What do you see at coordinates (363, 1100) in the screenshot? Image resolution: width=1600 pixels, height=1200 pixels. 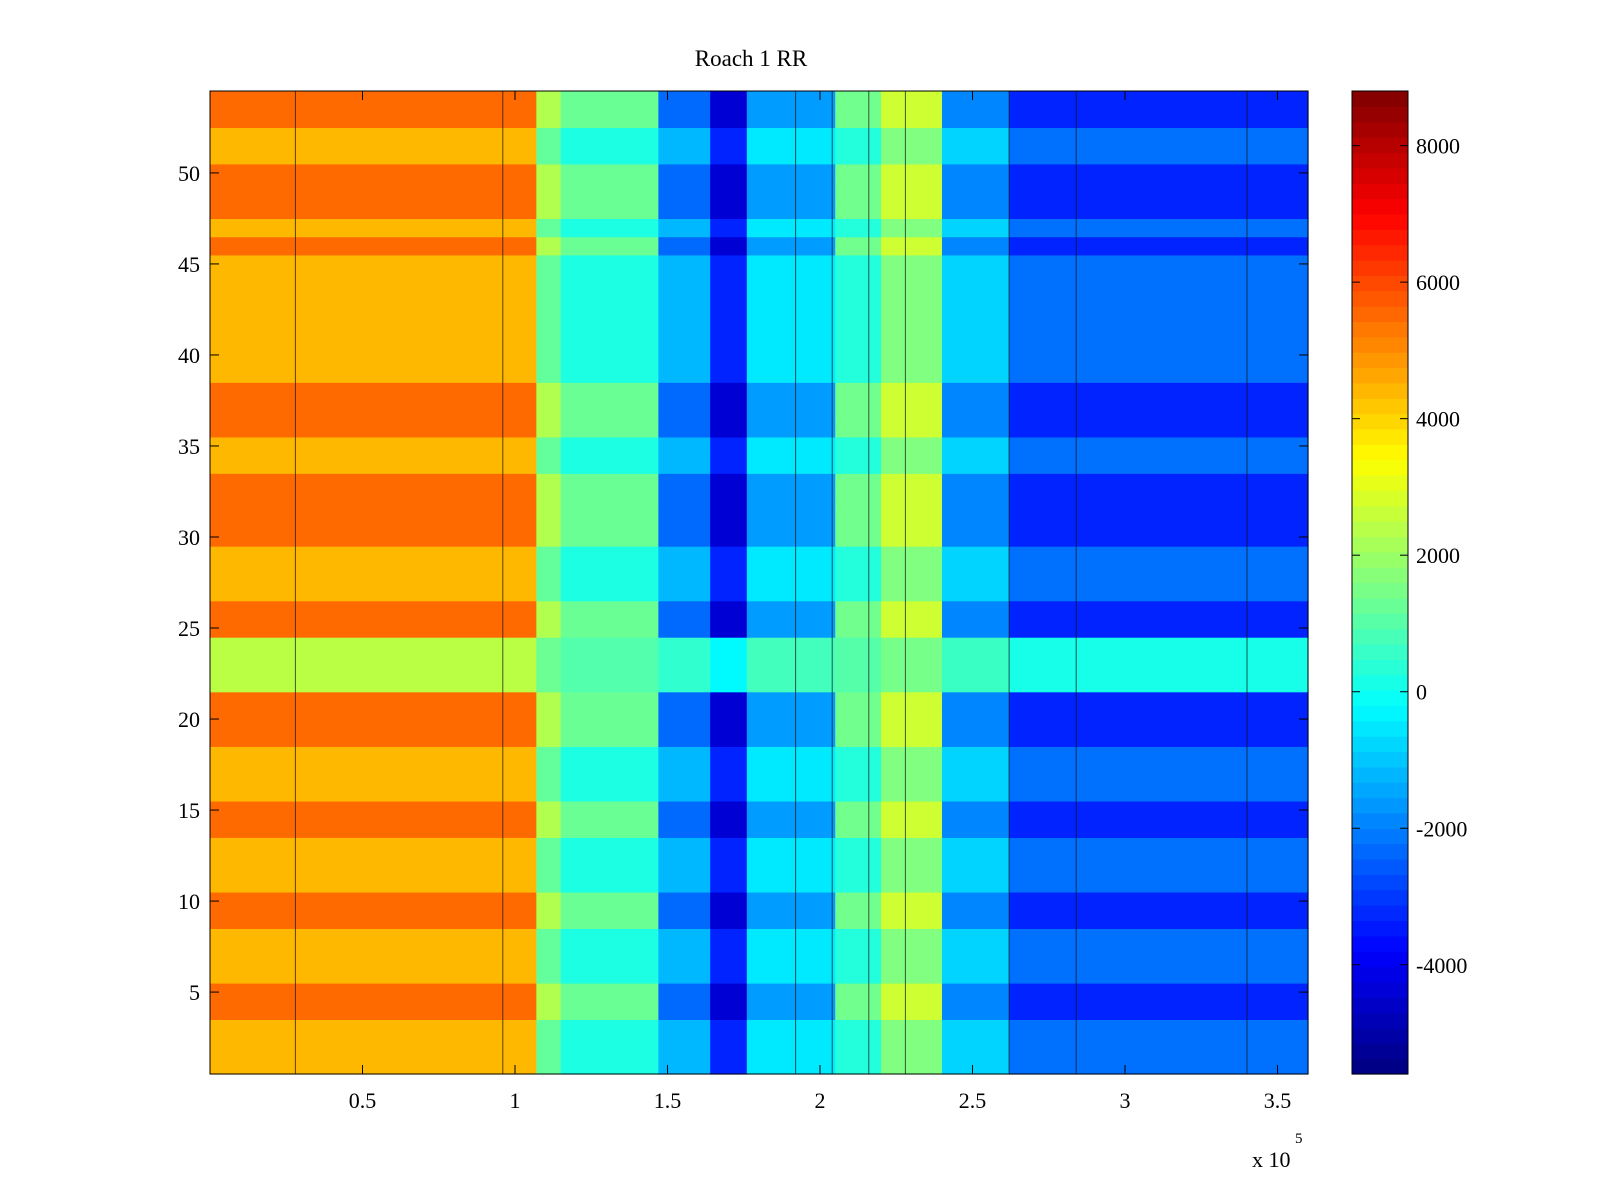 I see `x-tick-label: 0.5` at bounding box center [363, 1100].